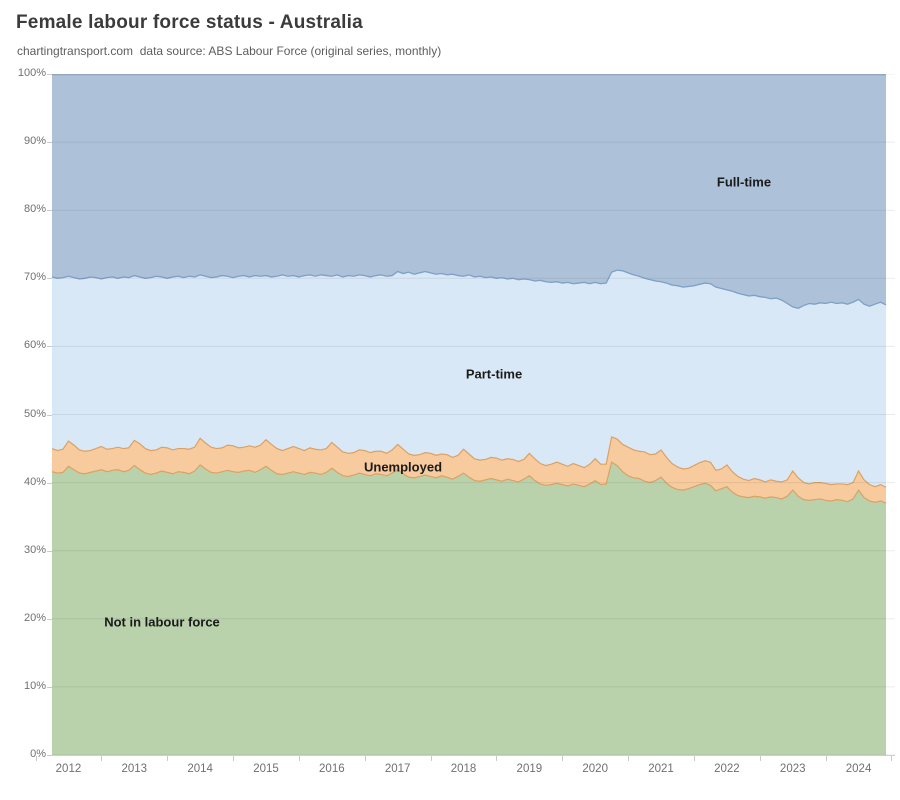 Image resolution: width=900 pixels, height=800 pixels. I want to click on chart-title: Female labour force status - Australia, so click(189, 22).